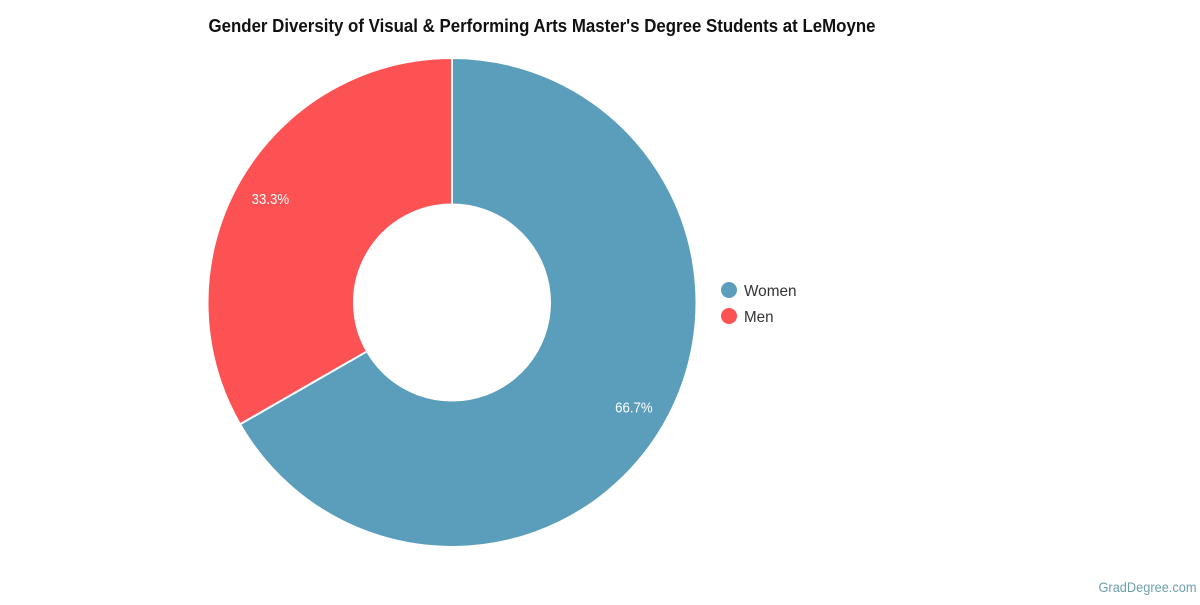  I want to click on svg-text: Women, so click(770, 291).